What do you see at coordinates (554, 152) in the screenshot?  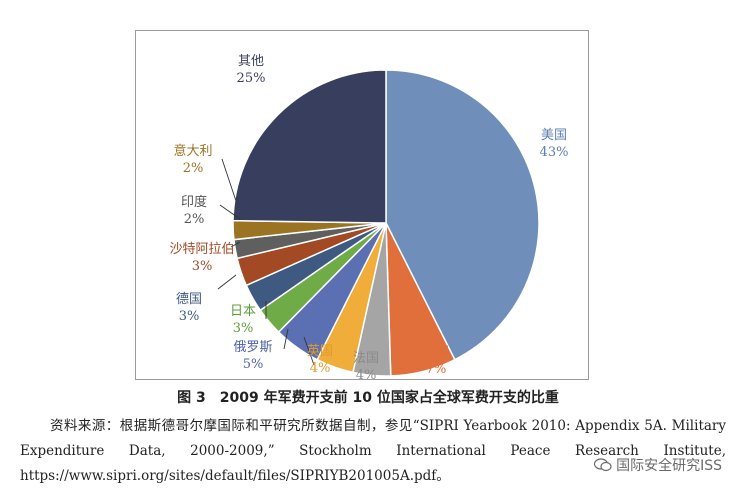 I see `slice-value-label: 43%` at bounding box center [554, 152].